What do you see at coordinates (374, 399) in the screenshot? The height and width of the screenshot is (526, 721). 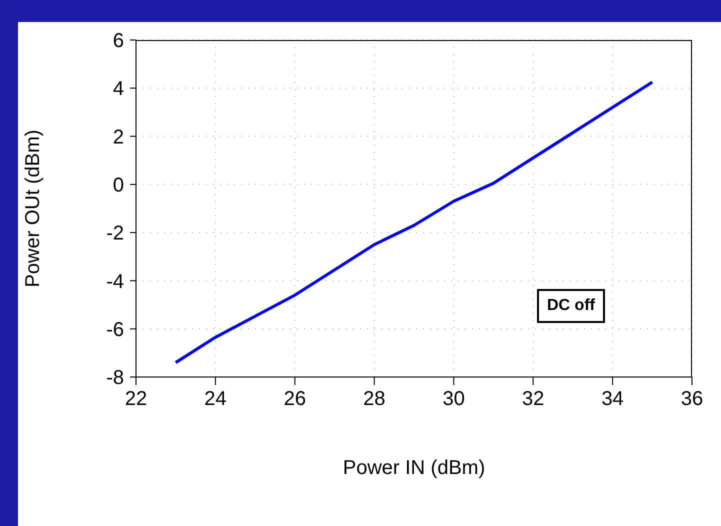 I see `x-tick-label: 28` at bounding box center [374, 399].